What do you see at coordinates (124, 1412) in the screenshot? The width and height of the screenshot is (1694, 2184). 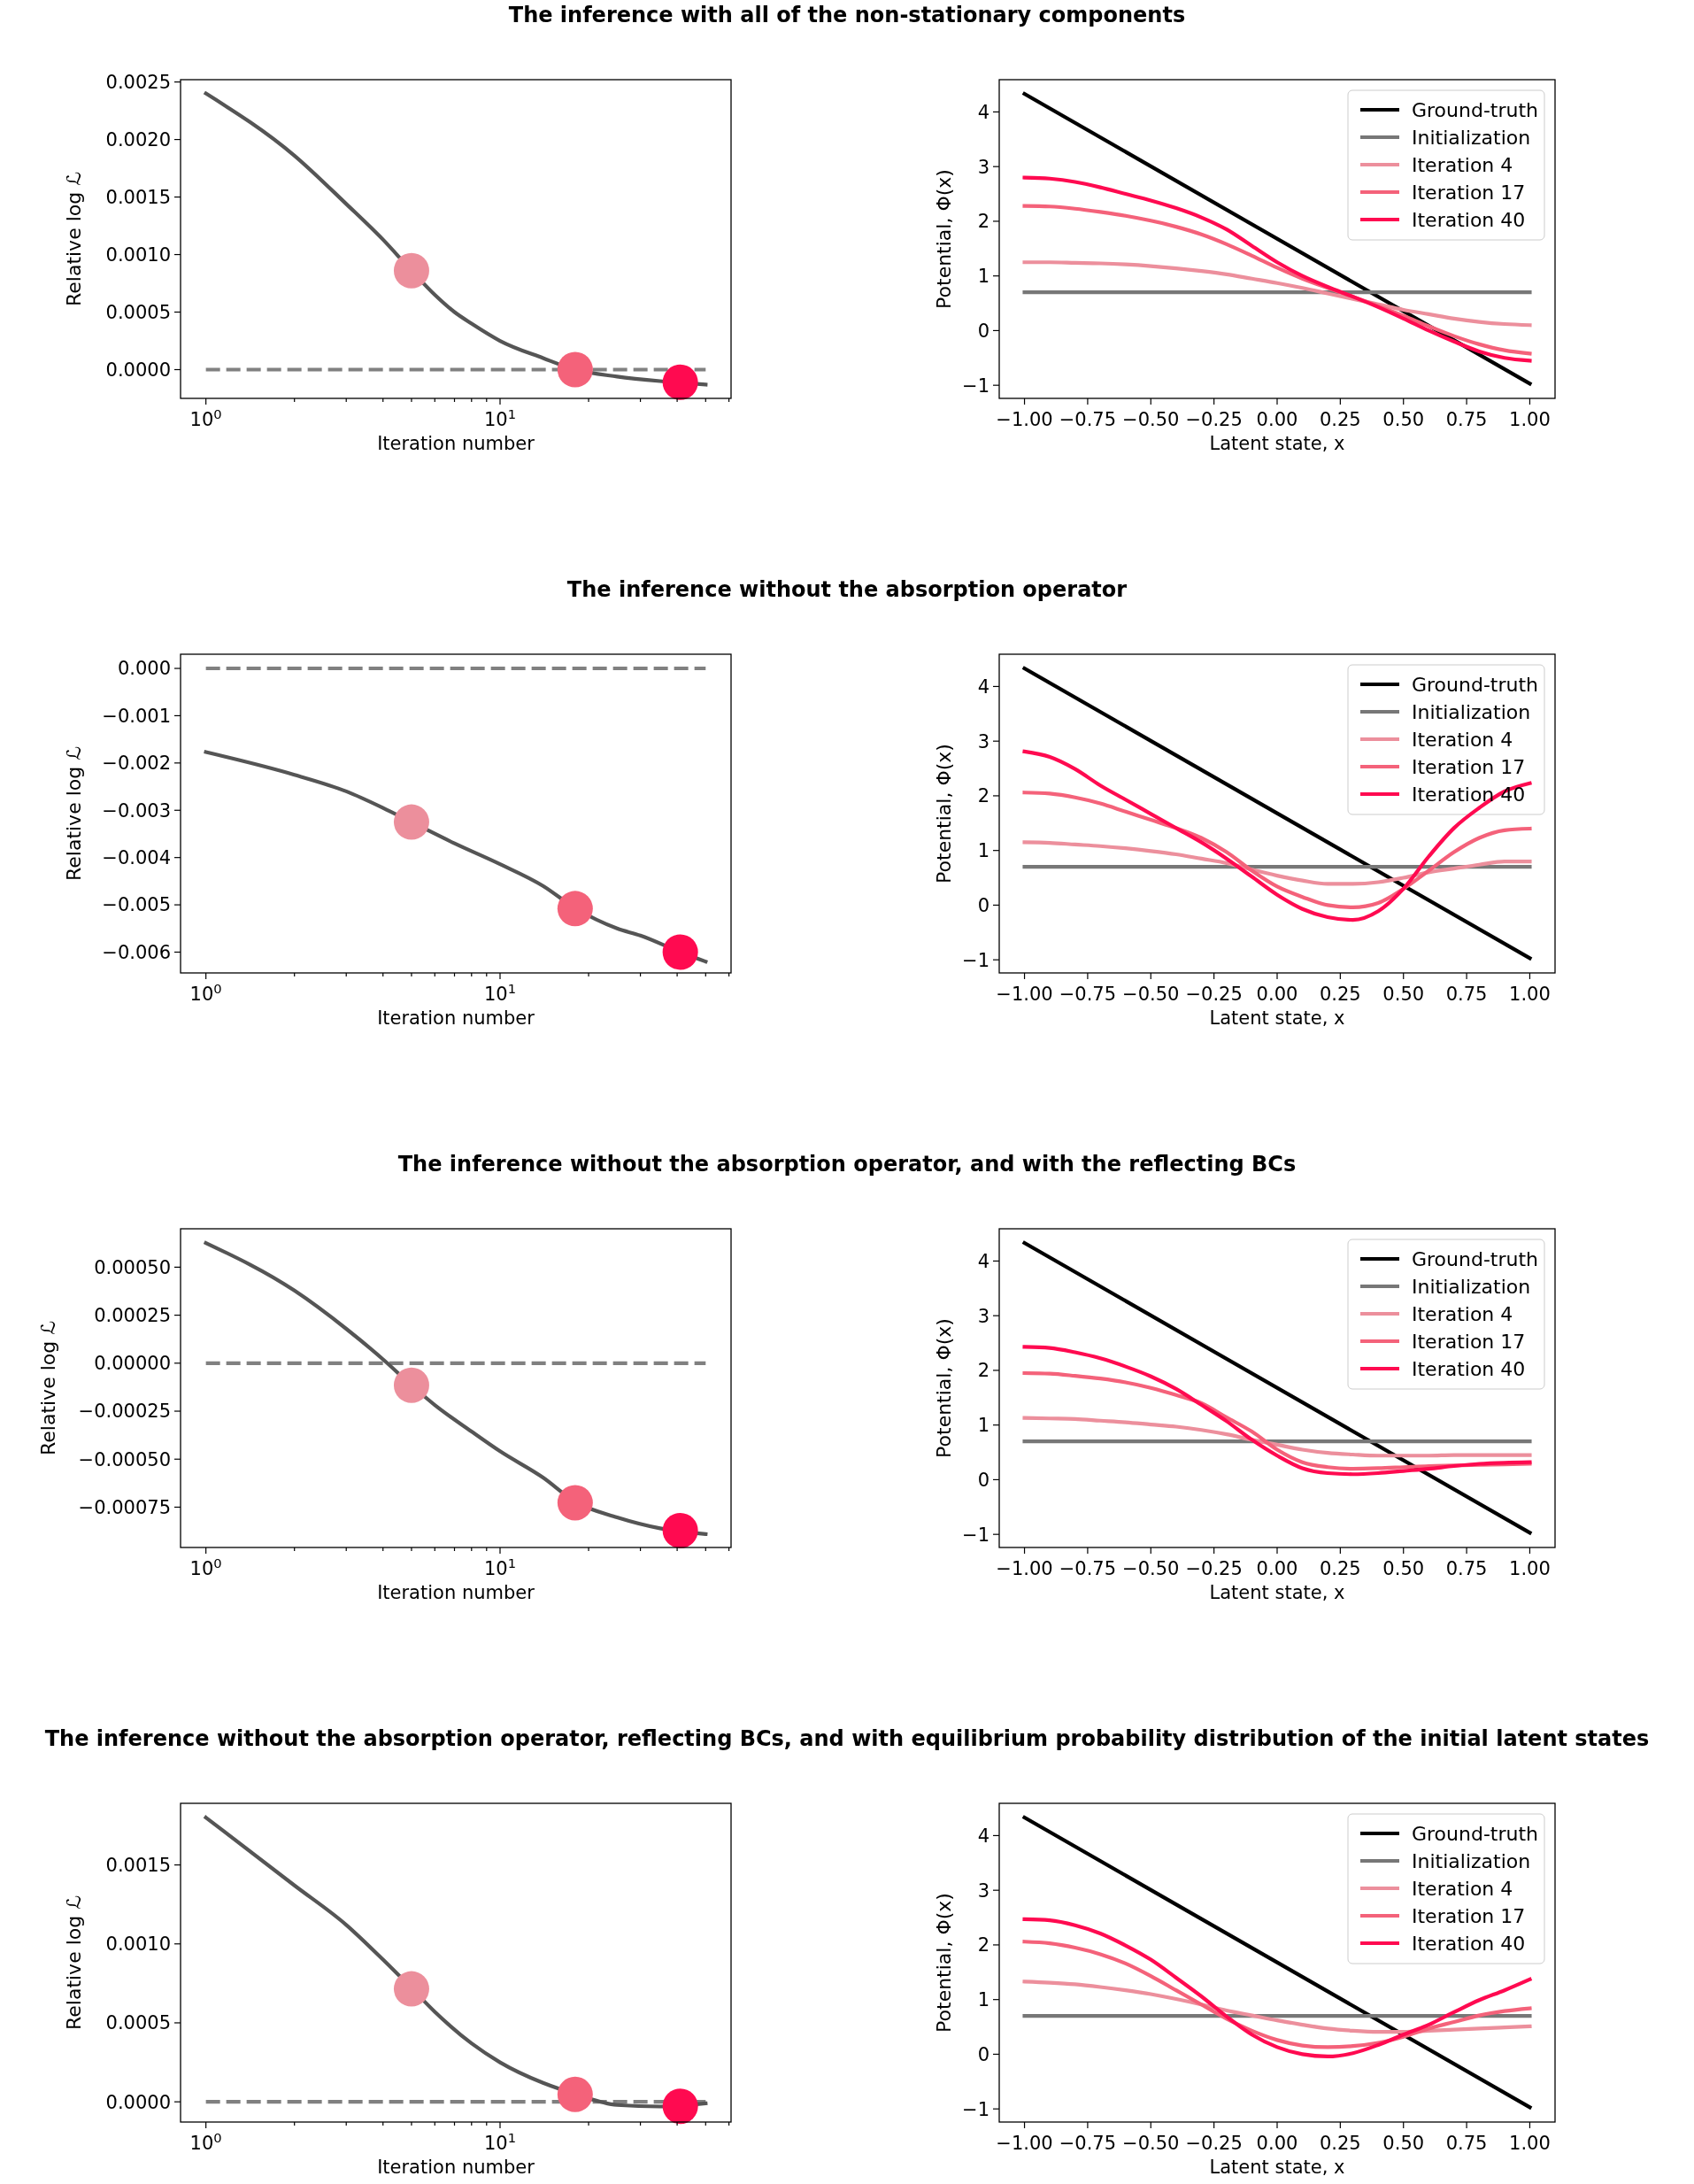 I see `y-tick-label: −0.00025` at bounding box center [124, 1412].